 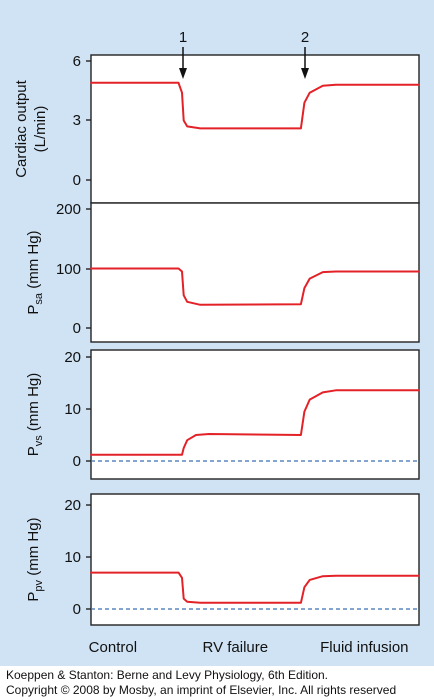 I want to click on y-label-subscript: vs, so click(x=39, y=441).